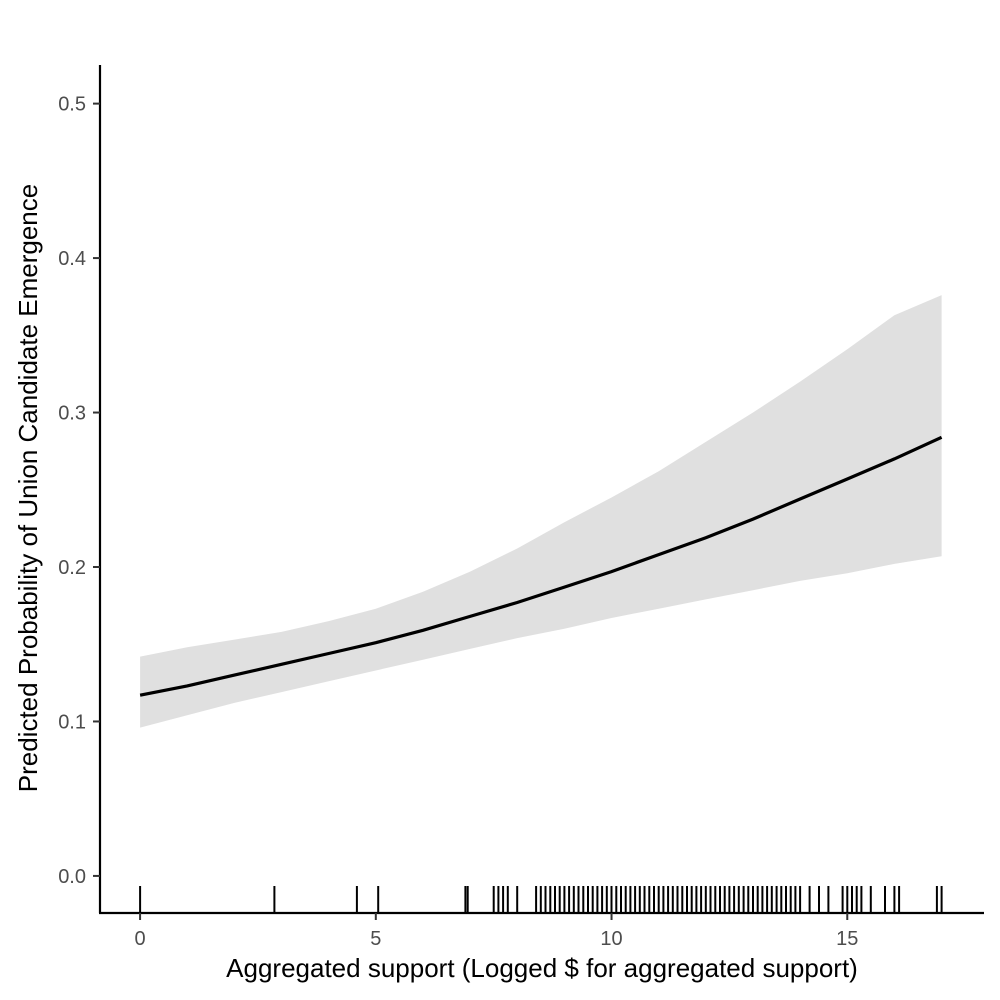 The height and width of the screenshot is (1000, 1000). What do you see at coordinates (541, 899) in the screenshot?
I see `rug-marks` at bounding box center [541, 899].